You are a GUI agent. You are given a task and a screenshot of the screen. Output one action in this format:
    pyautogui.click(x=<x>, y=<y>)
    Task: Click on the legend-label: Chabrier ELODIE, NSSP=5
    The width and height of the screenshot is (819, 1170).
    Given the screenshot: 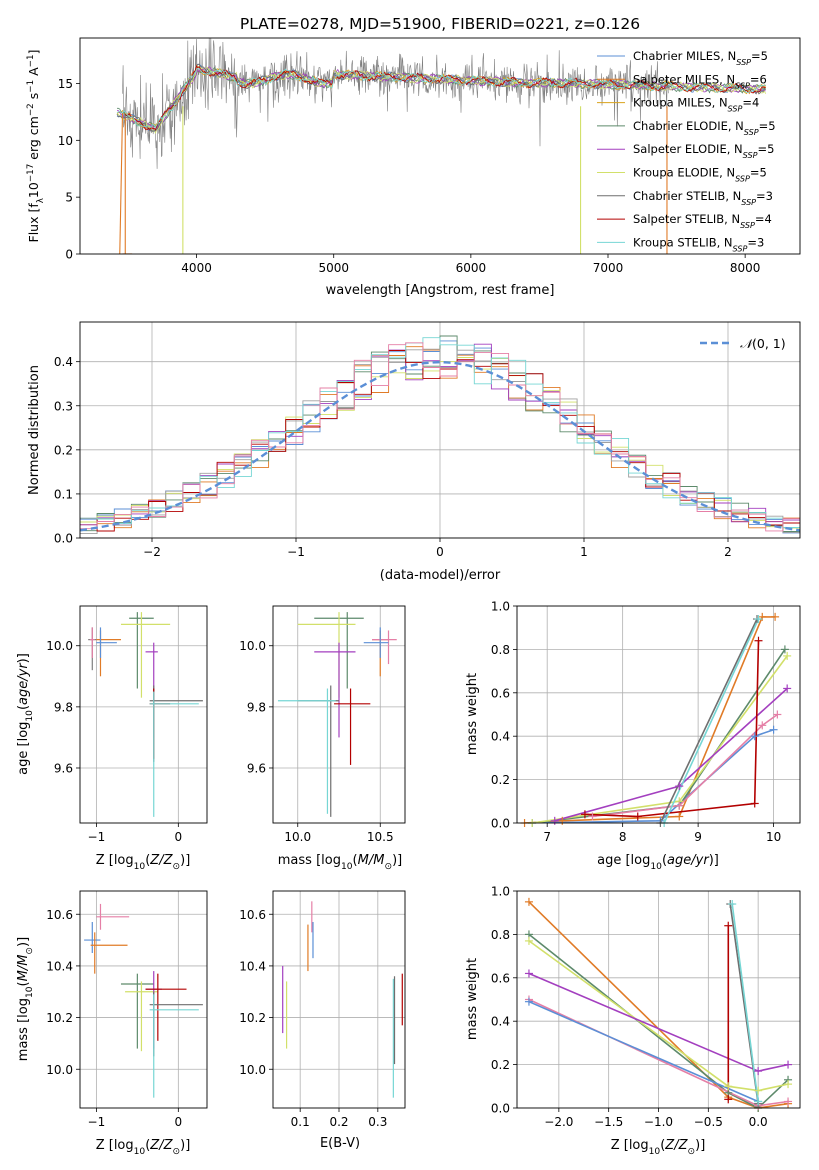 What is the action you would take?
    pyautogui.click(x=704, y=128)
    